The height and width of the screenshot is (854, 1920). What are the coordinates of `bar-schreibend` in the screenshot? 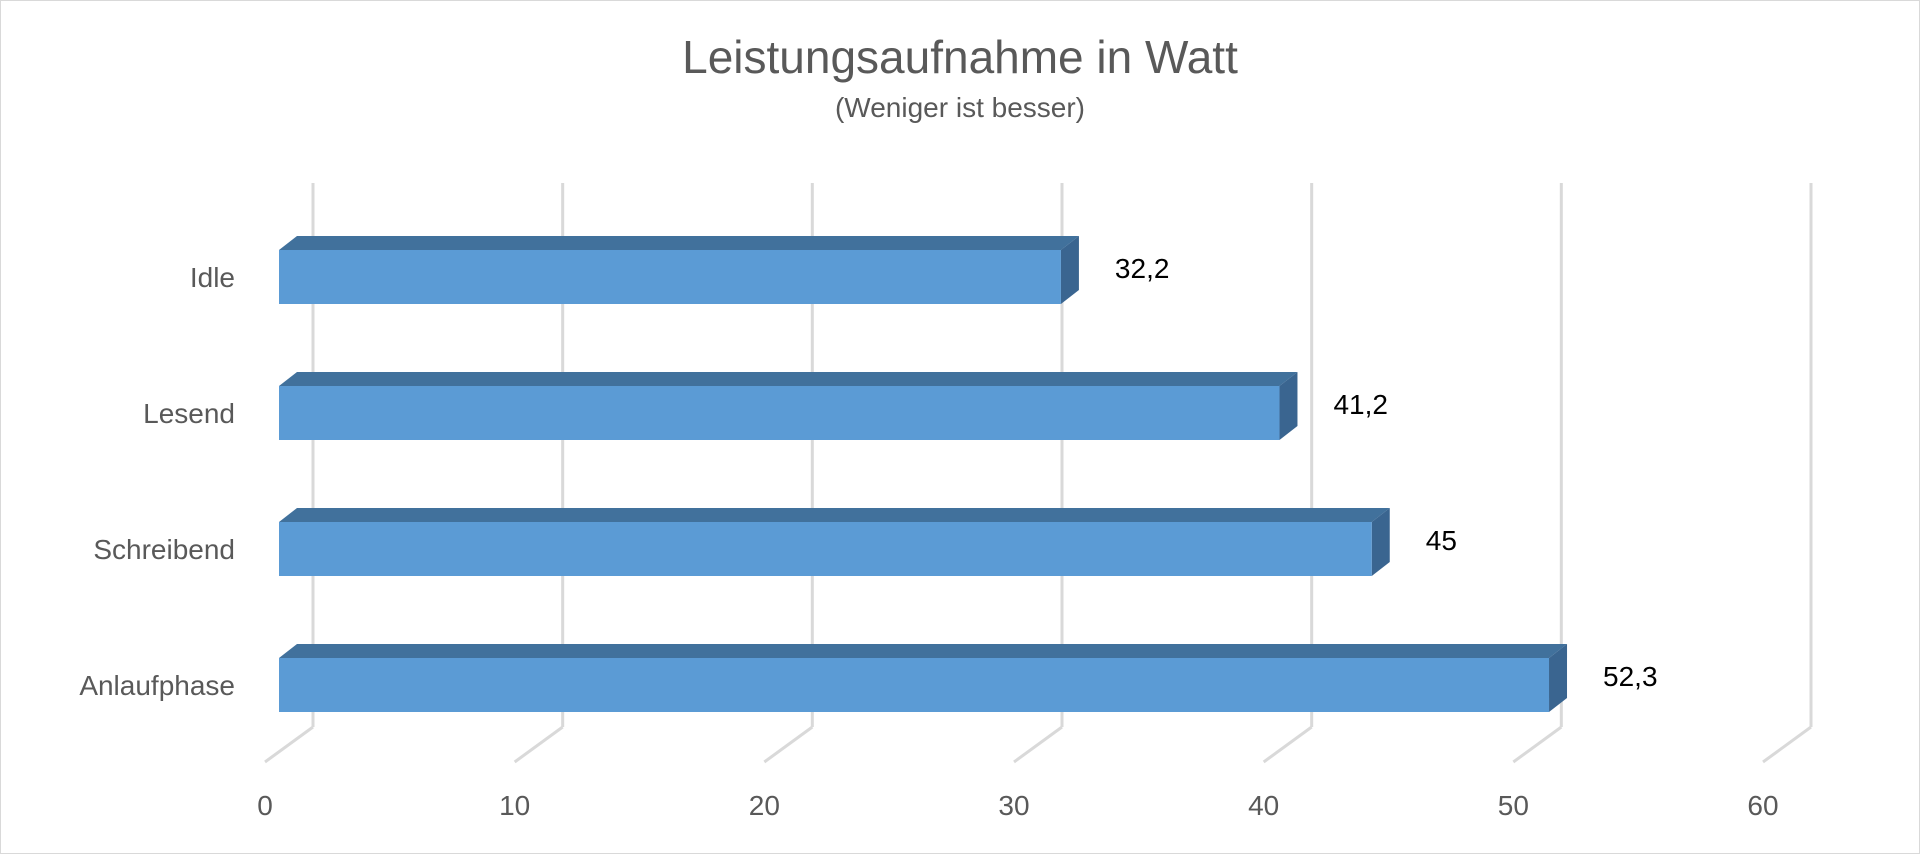 It's located at (834, 542).